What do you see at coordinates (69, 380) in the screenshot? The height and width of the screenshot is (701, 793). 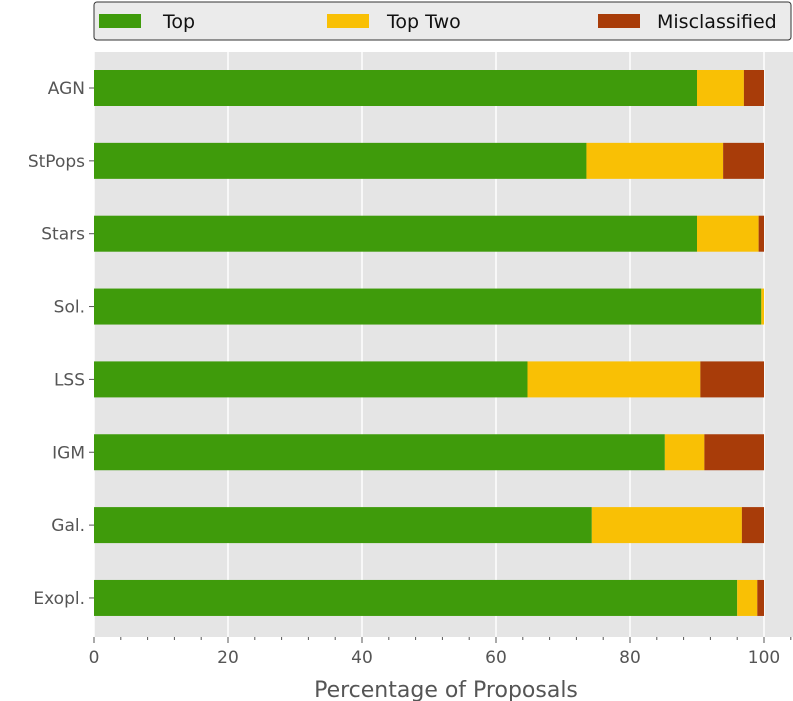 I see `y-tick-label: LSS` at bounding box center [69, 380].